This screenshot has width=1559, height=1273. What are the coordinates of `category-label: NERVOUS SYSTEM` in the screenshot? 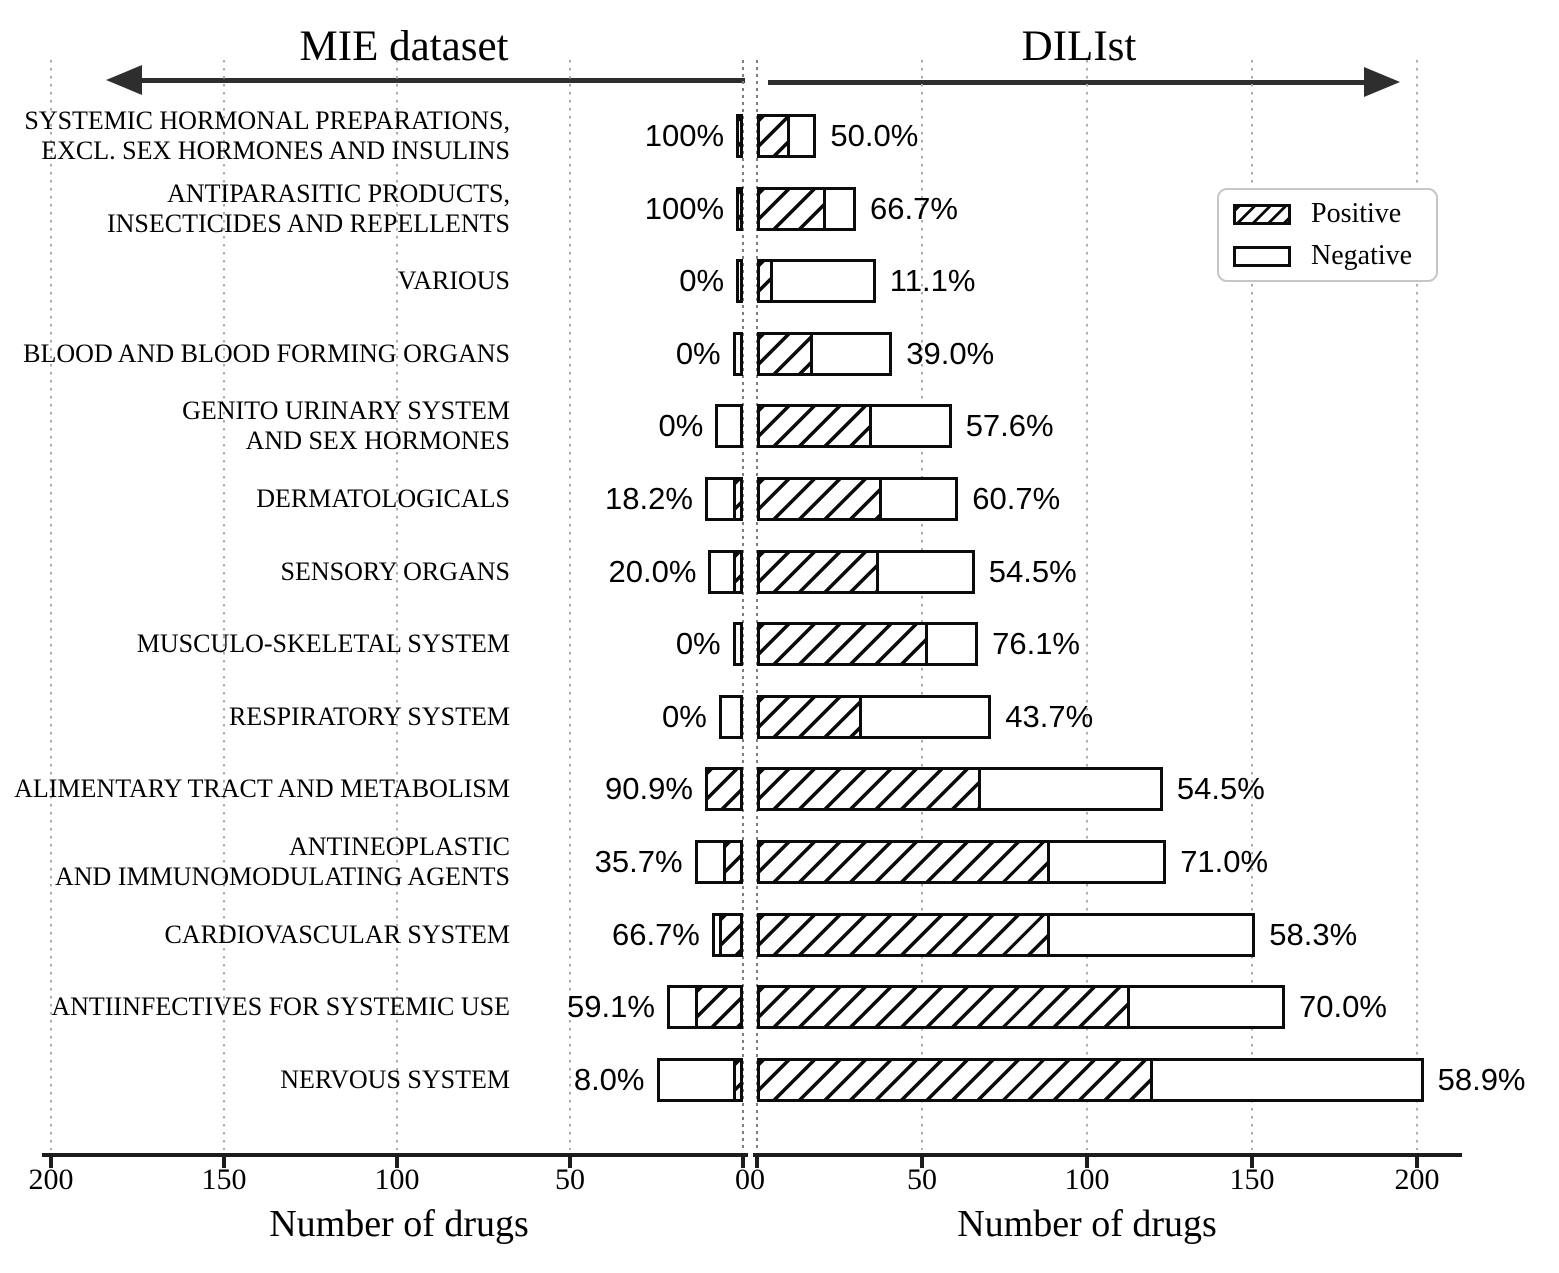 It's located at (395, 1080).